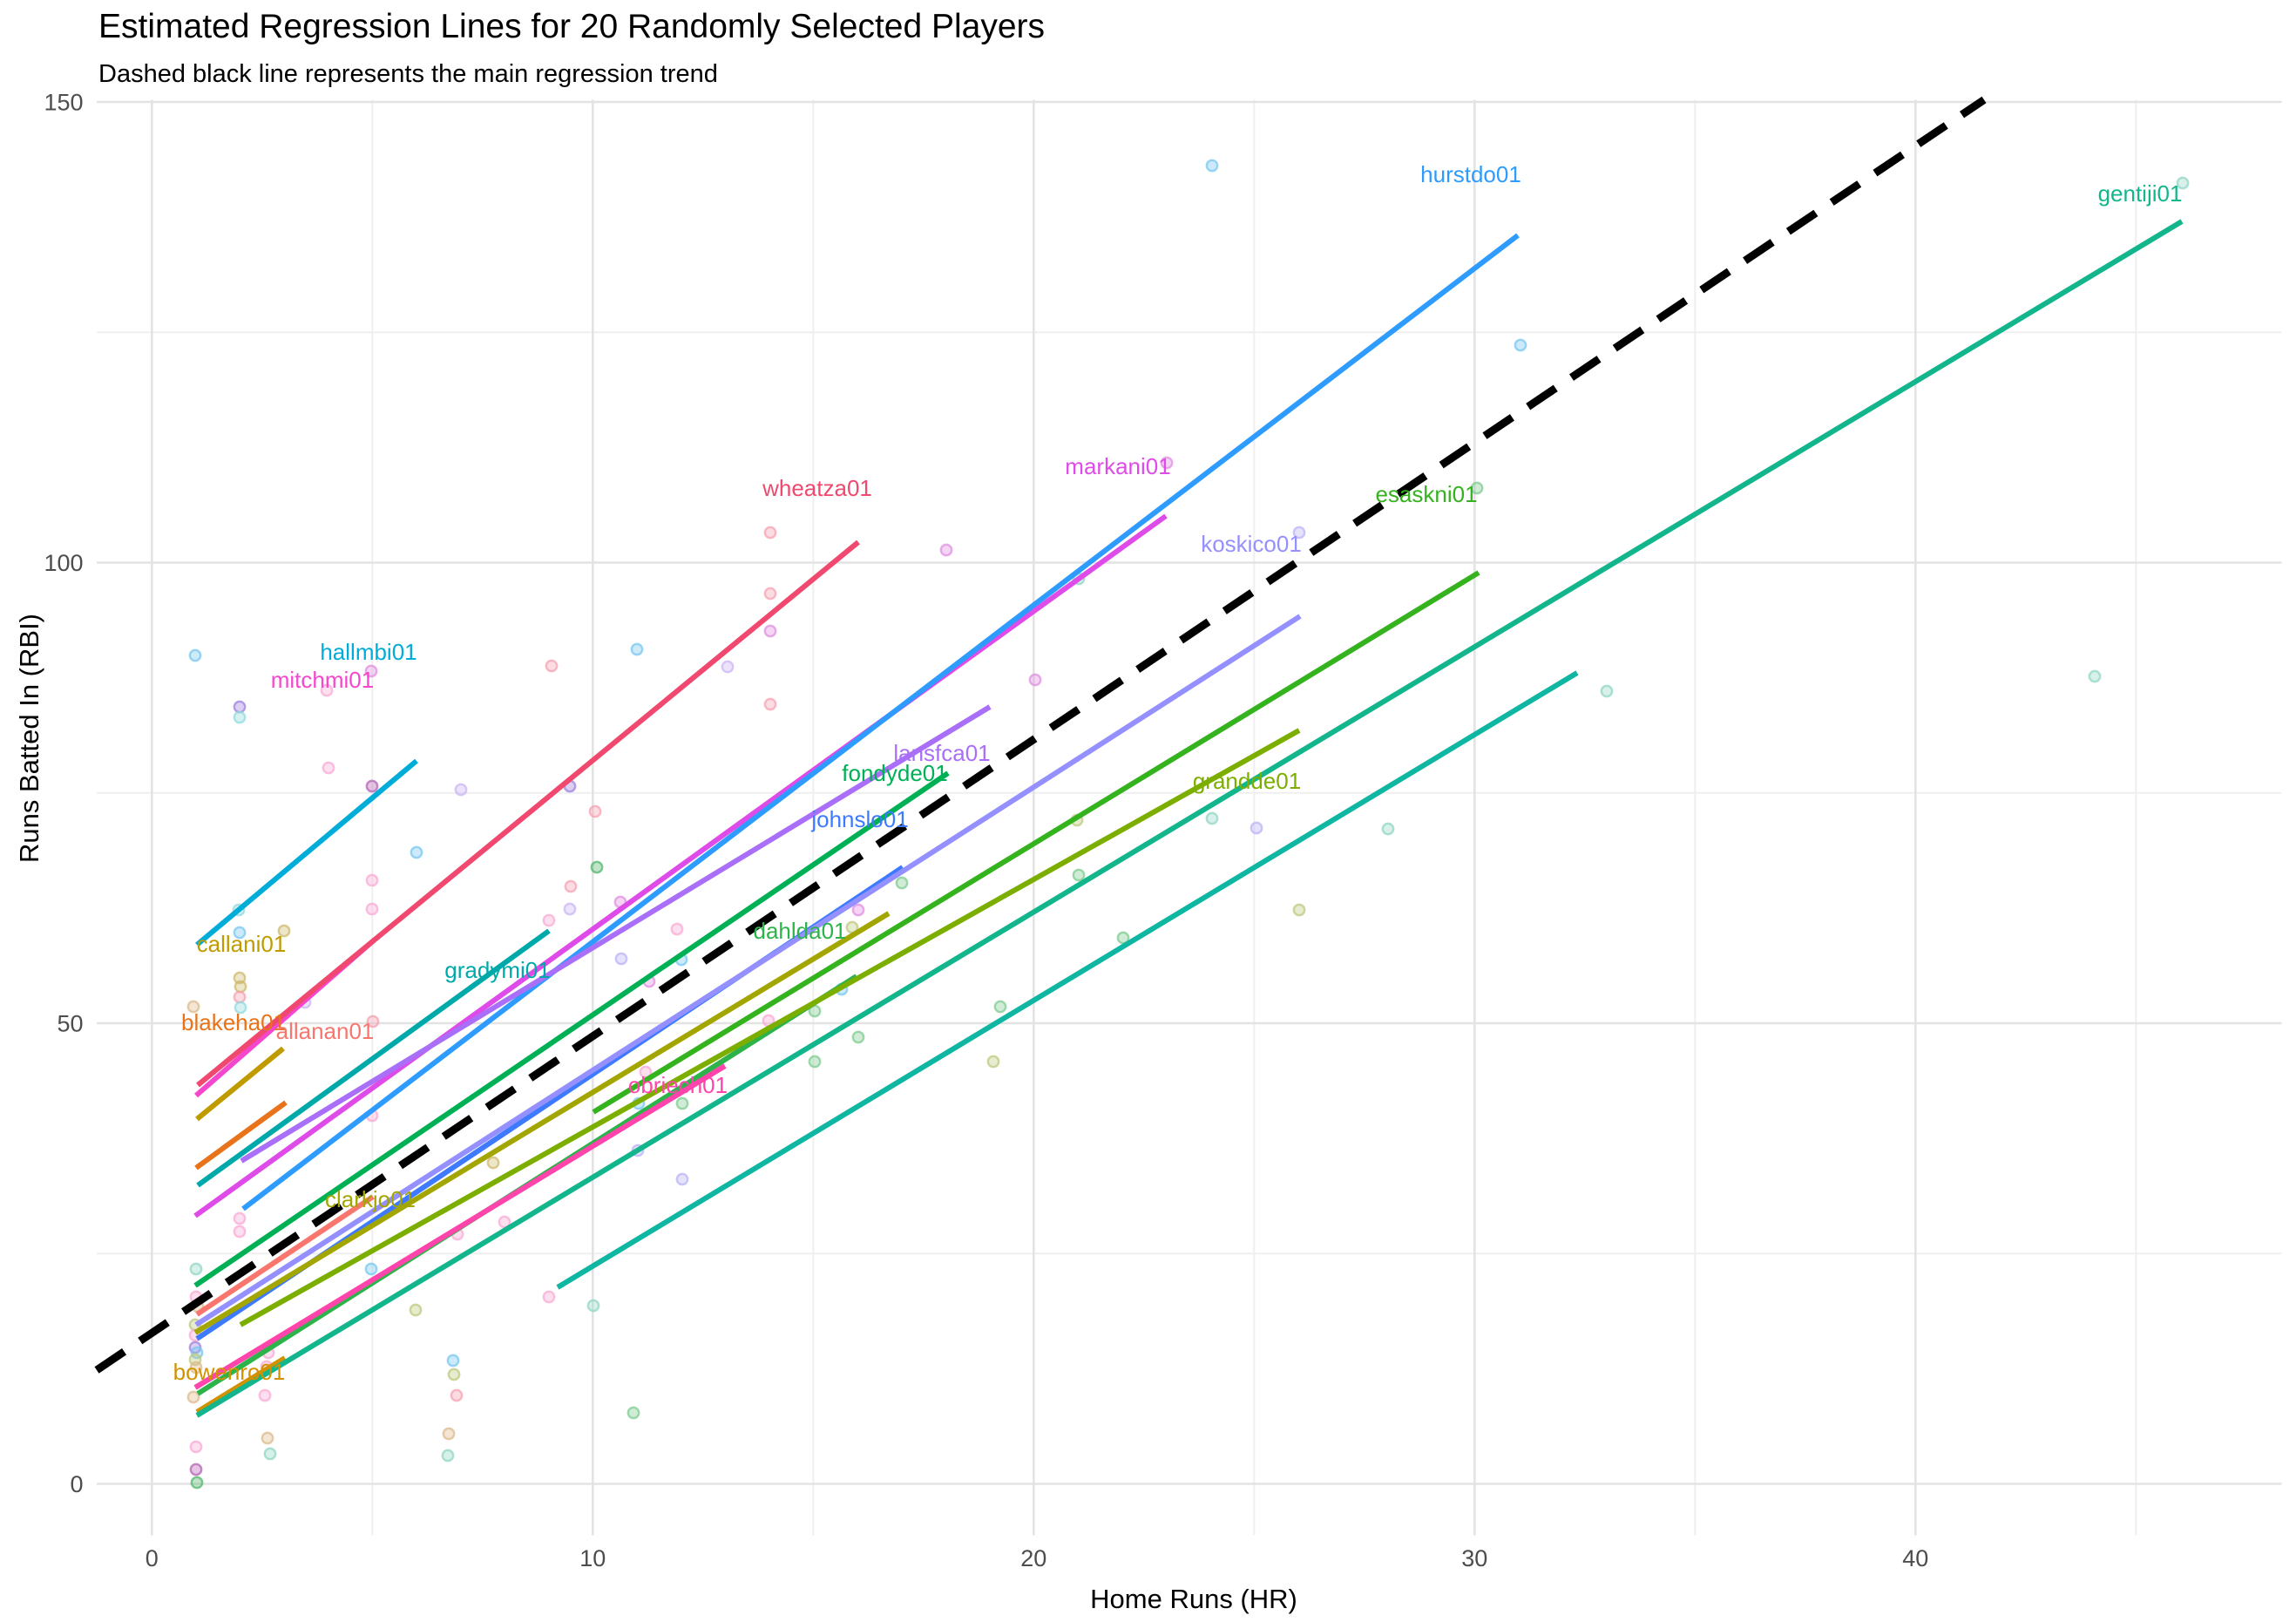 Image resolution: width=2296 pixels, height=1622 pixels. I want to click on svg-text: 40, so click(1915, 1558).